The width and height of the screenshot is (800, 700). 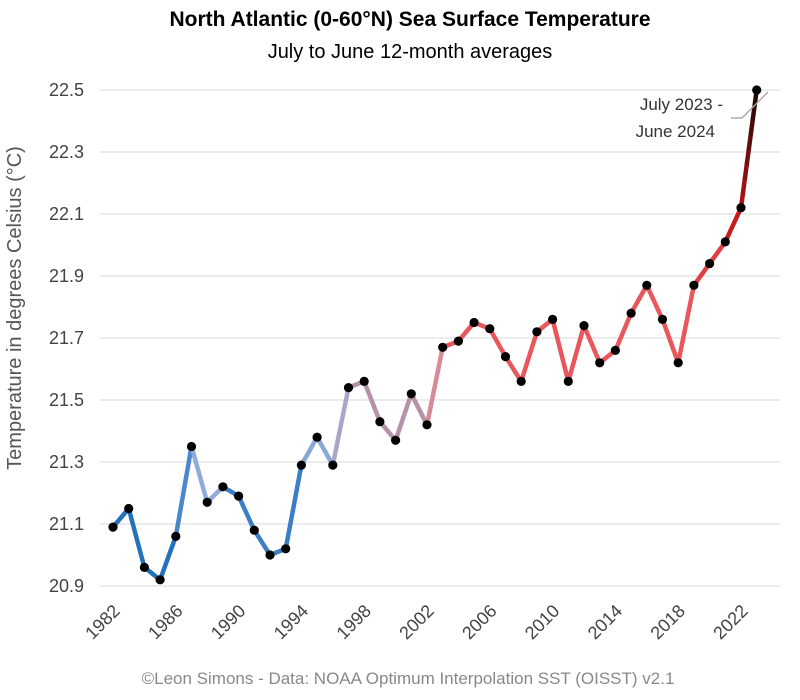 What do you see at coordinates (102, 622) in the screenshot?
I see `x-tick-label-0: 1982` at bounding box center [102, 622].